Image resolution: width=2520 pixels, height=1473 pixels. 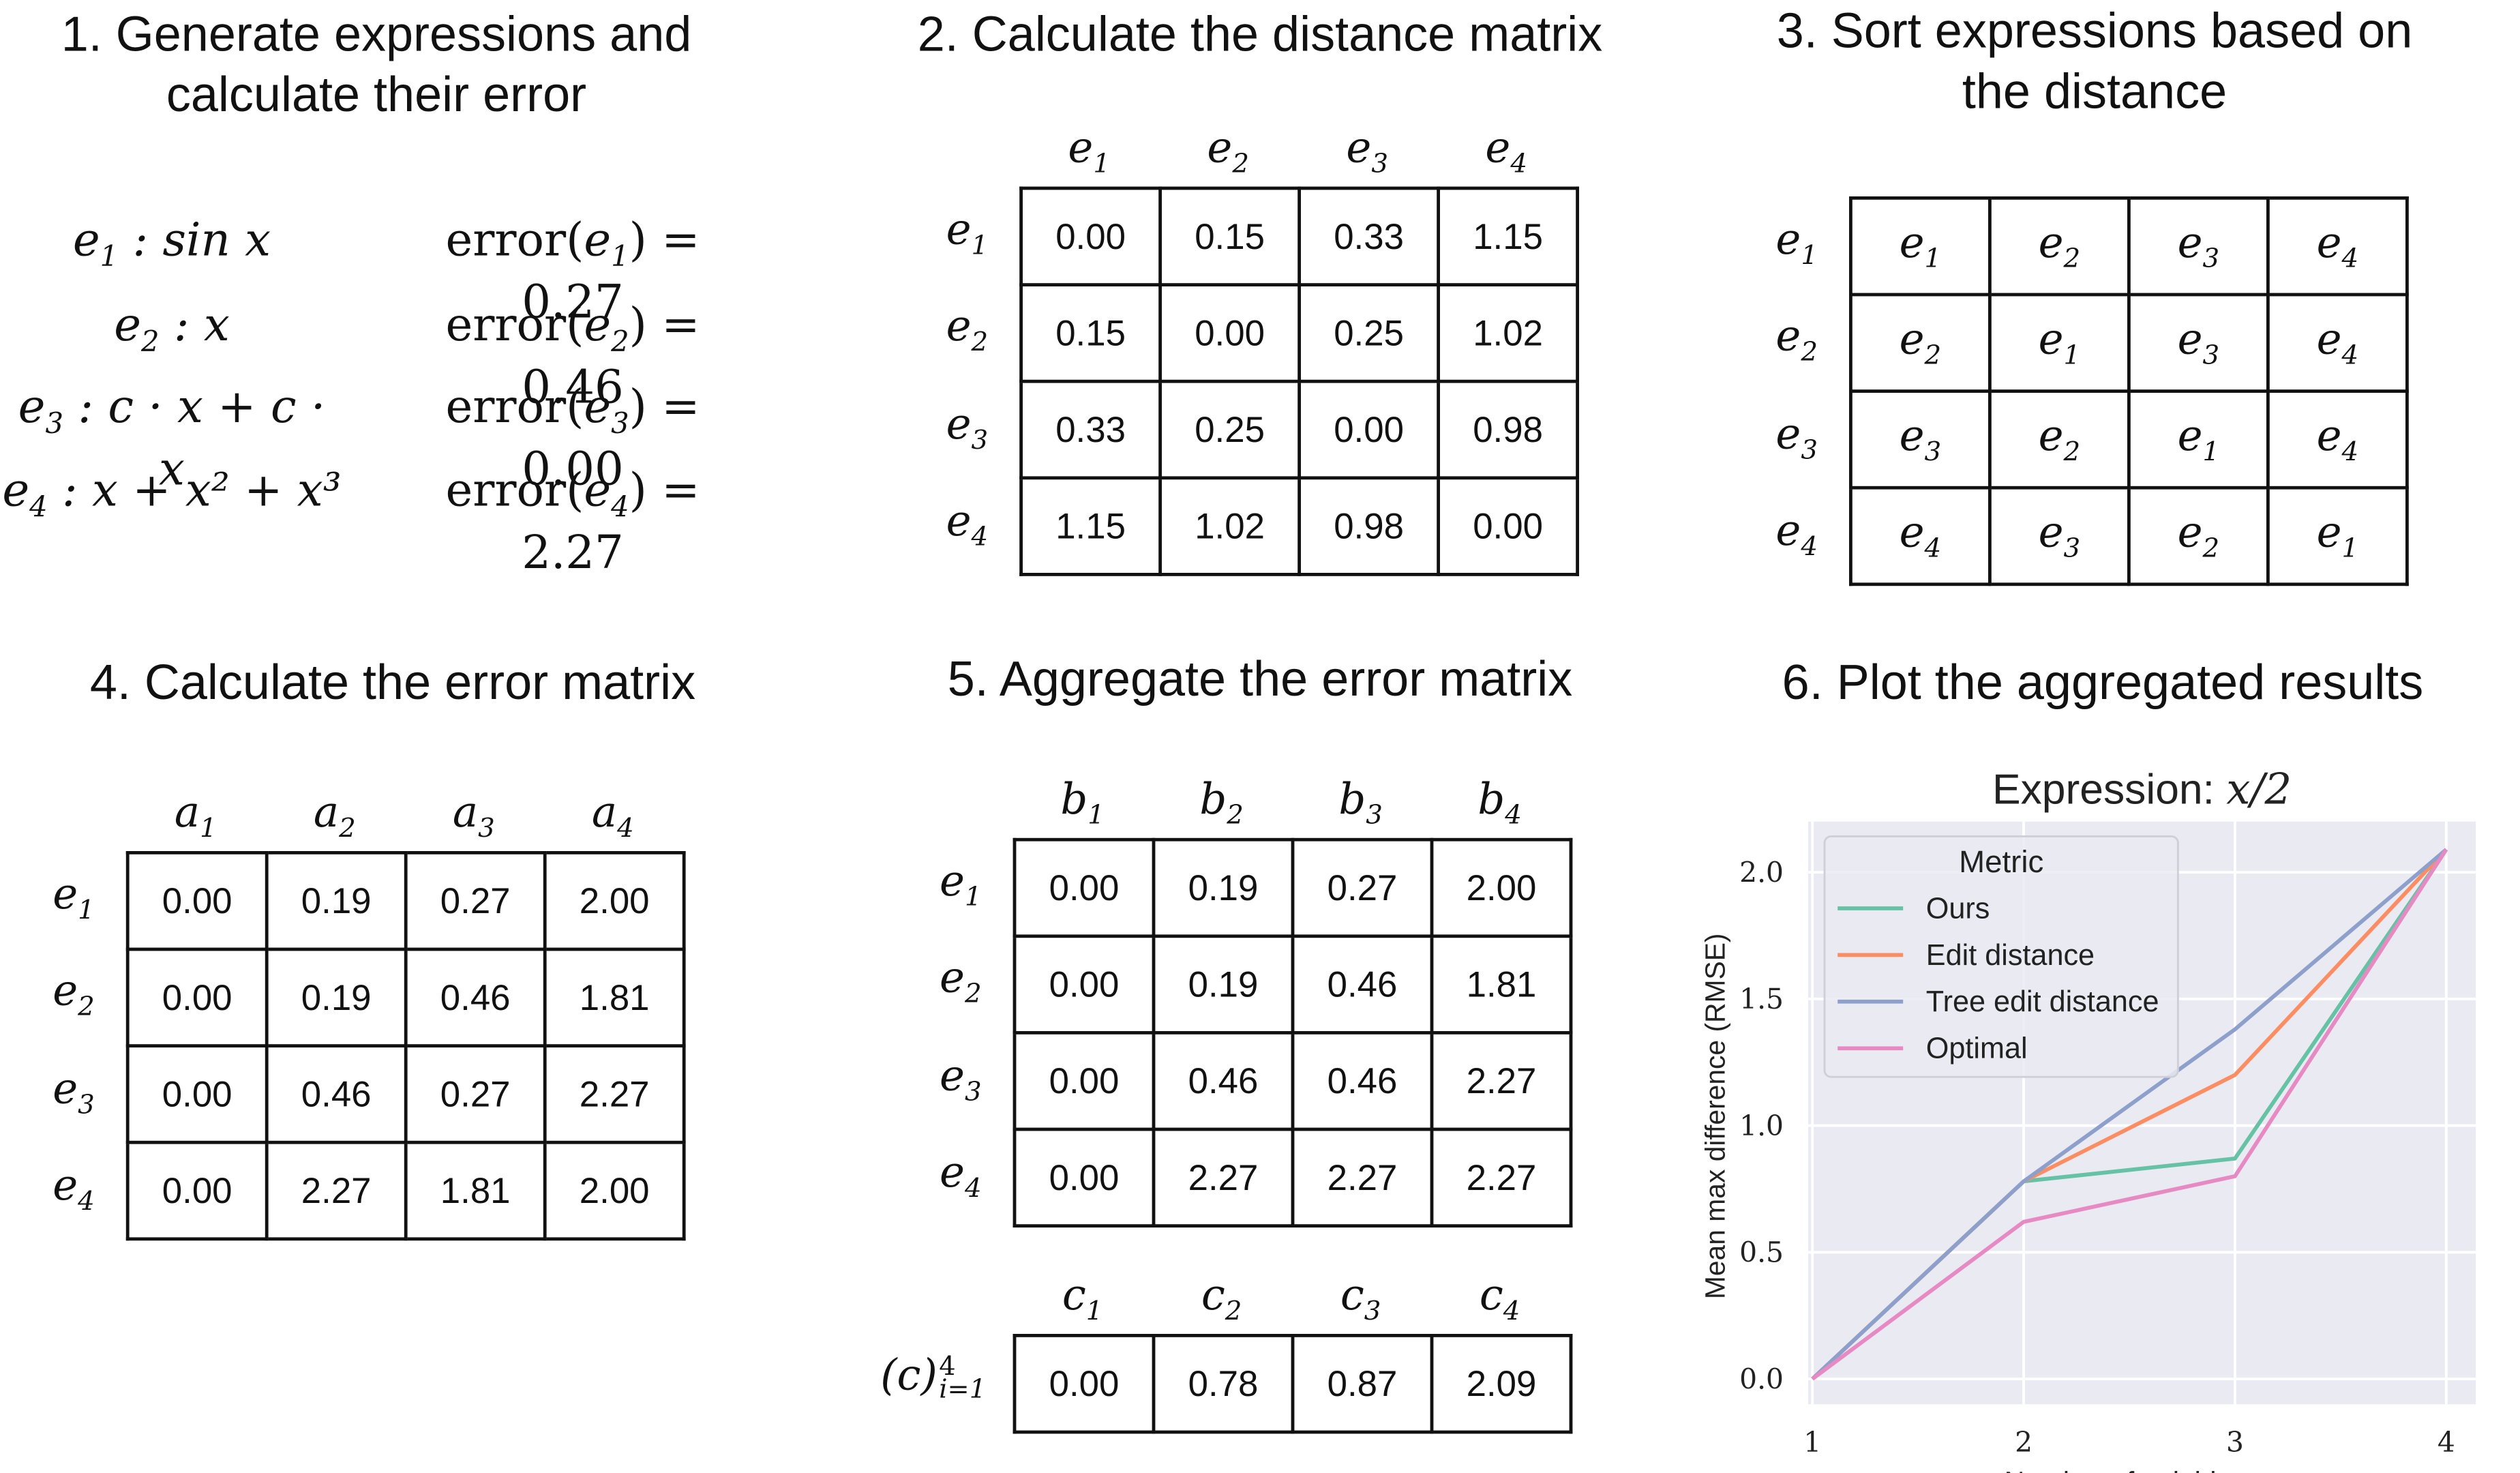 What do you see at coordinates (1761, 1379) in the screenshot?
I see `y-tick-label: 0.0` at bounding box center [1761, 1379].